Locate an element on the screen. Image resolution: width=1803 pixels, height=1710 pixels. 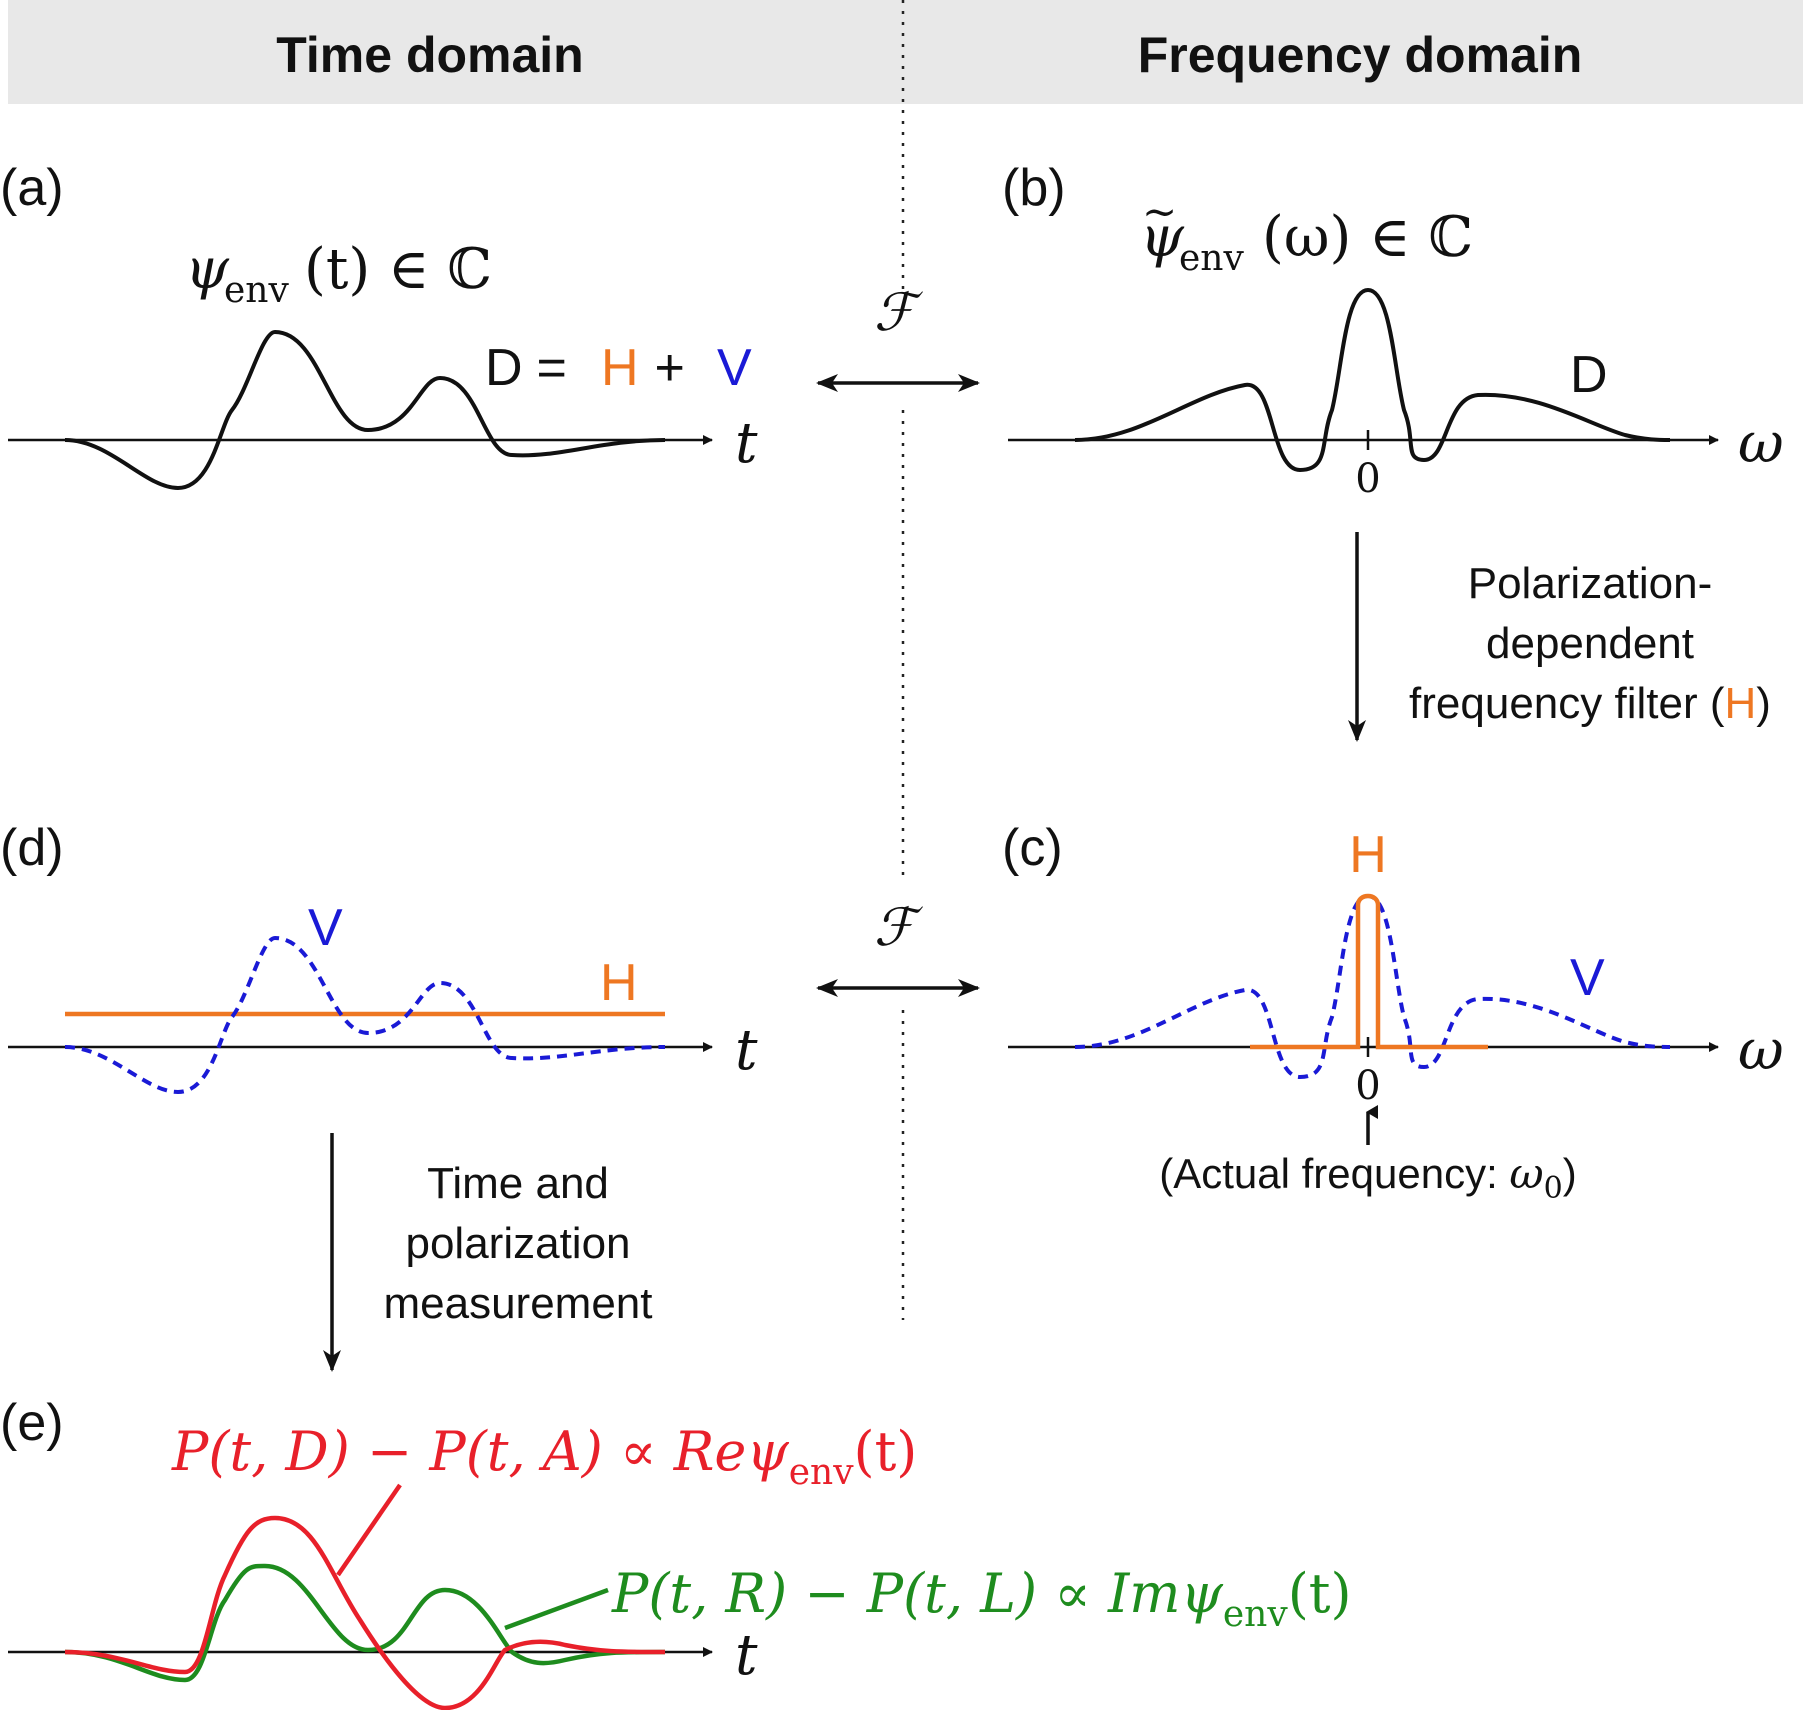
filter-line-2: dependent is located at coordinates (1590, 643).